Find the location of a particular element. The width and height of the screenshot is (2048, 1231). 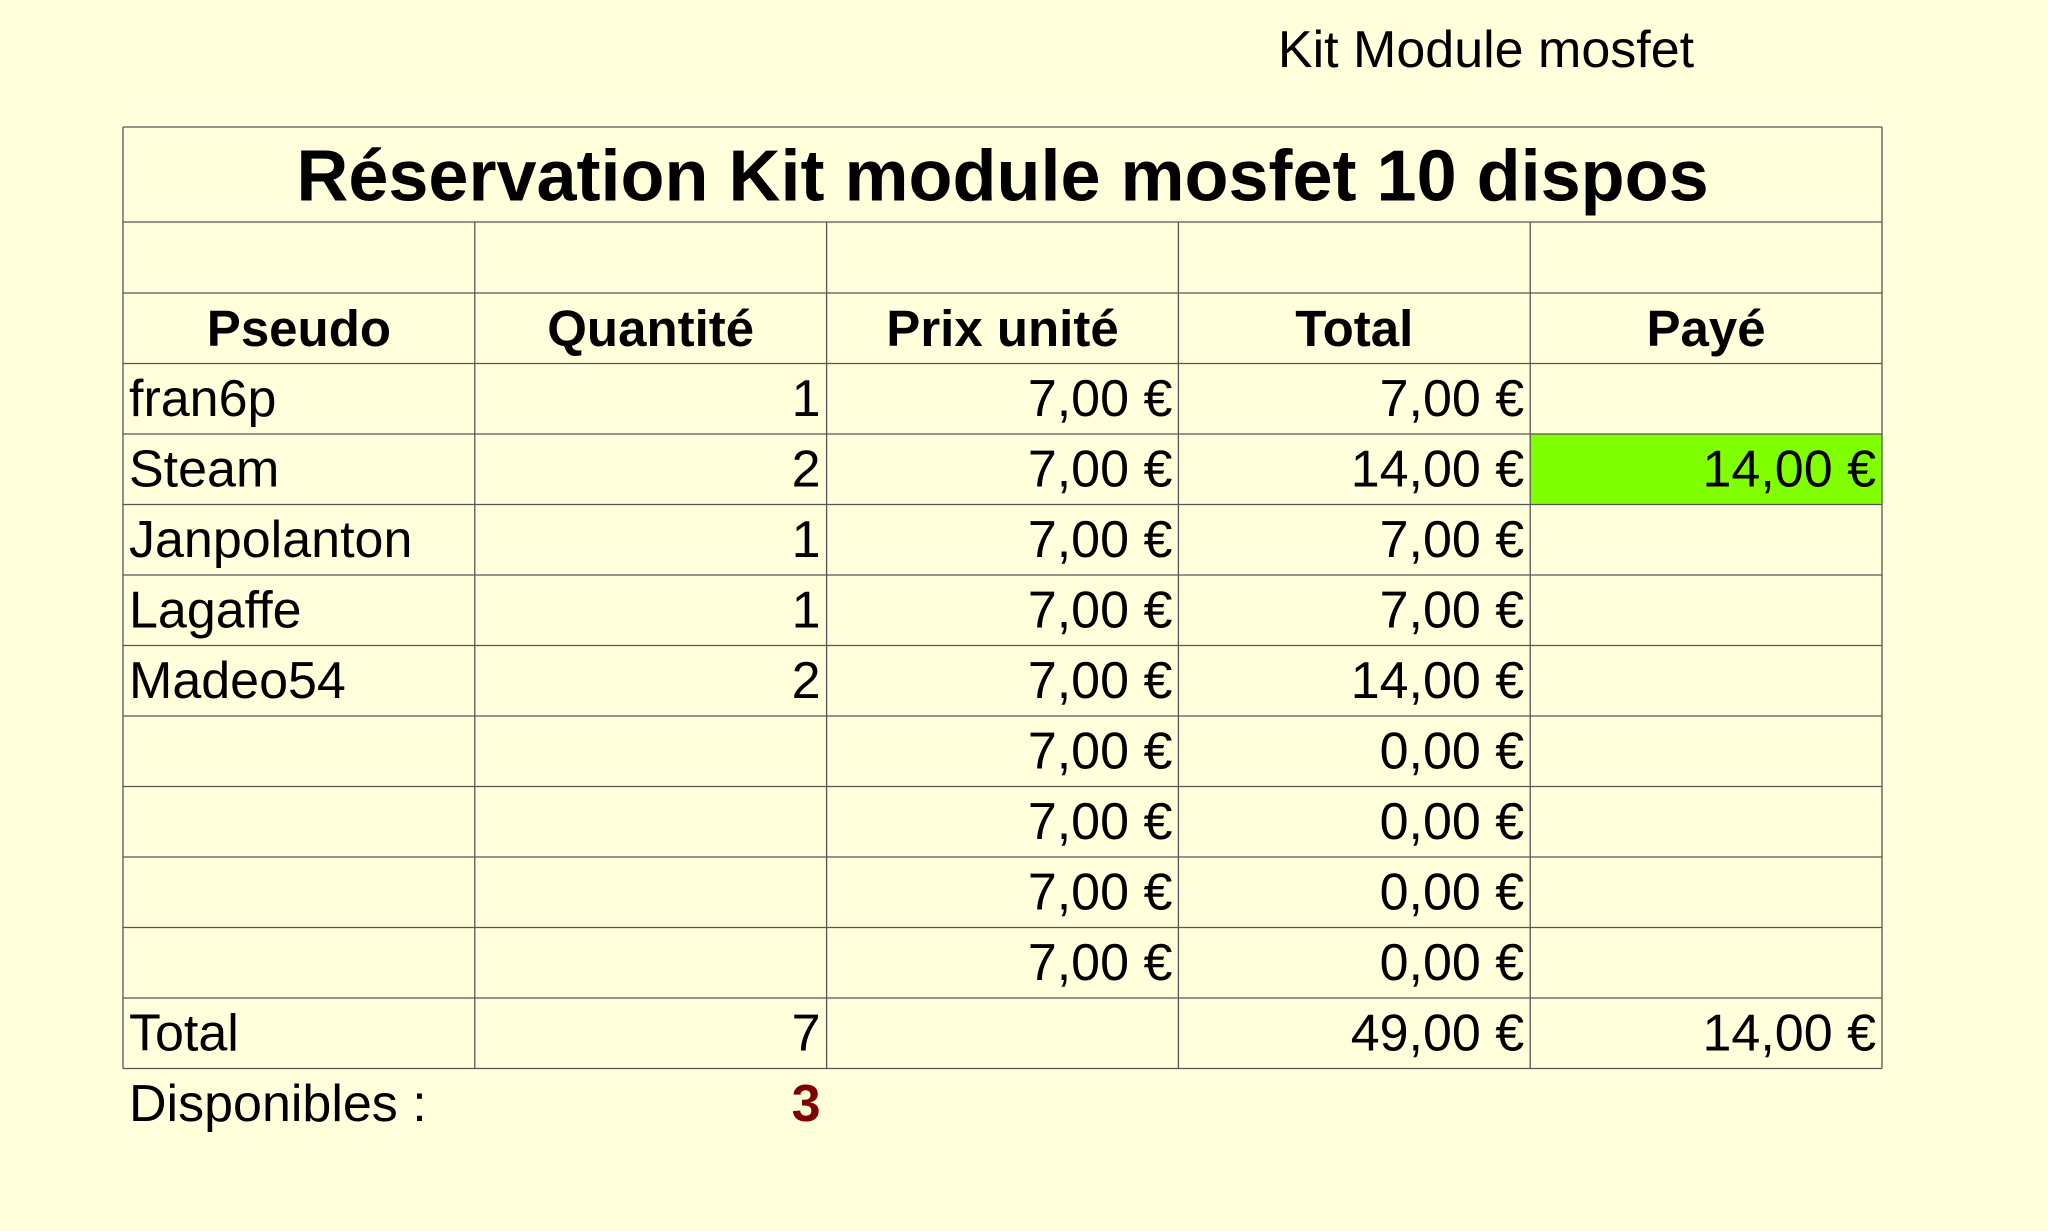

cell-text: Janpolanton is located at coordinates (270, 540).